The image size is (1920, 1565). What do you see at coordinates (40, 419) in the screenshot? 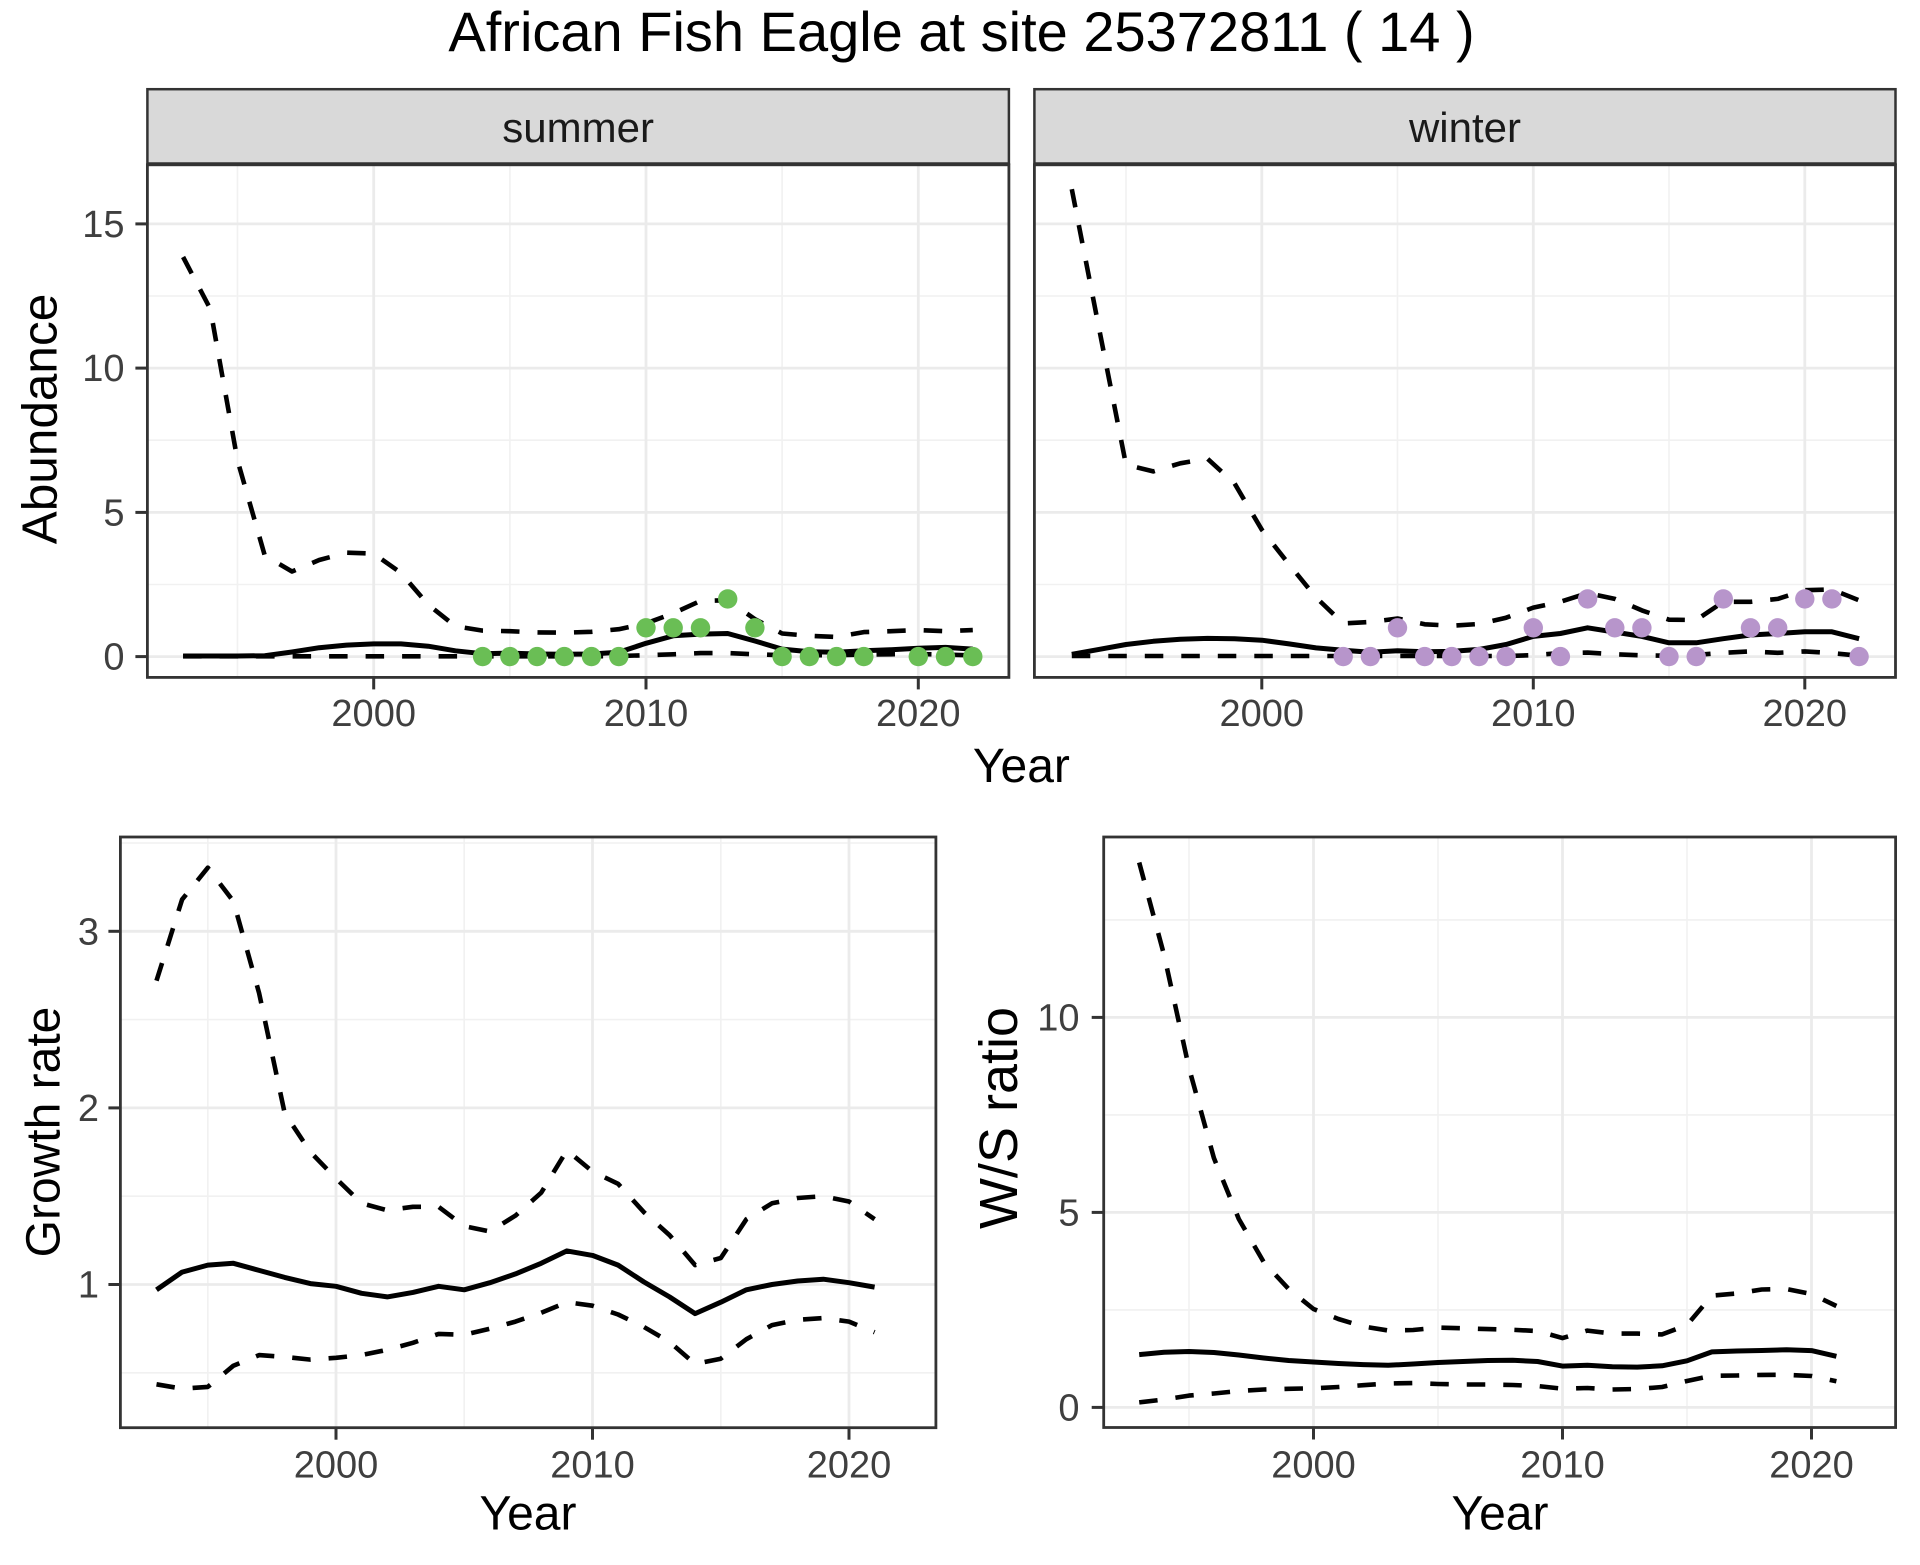
I see `svg-text: Abundance` at bounding box center [40, 419].